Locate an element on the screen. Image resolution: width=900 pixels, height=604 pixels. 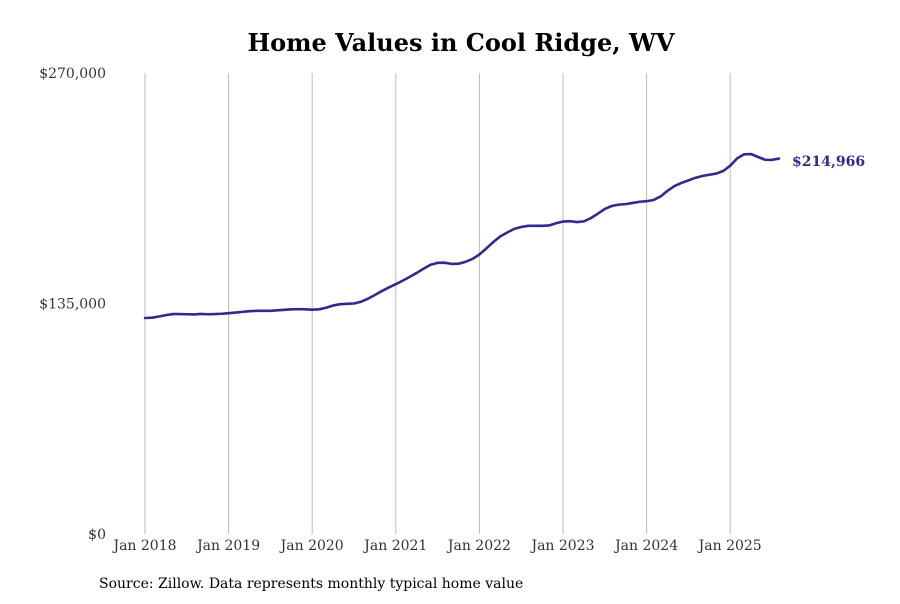
x-tick-label: Jan 2023 is located at coordinates (561, 546).